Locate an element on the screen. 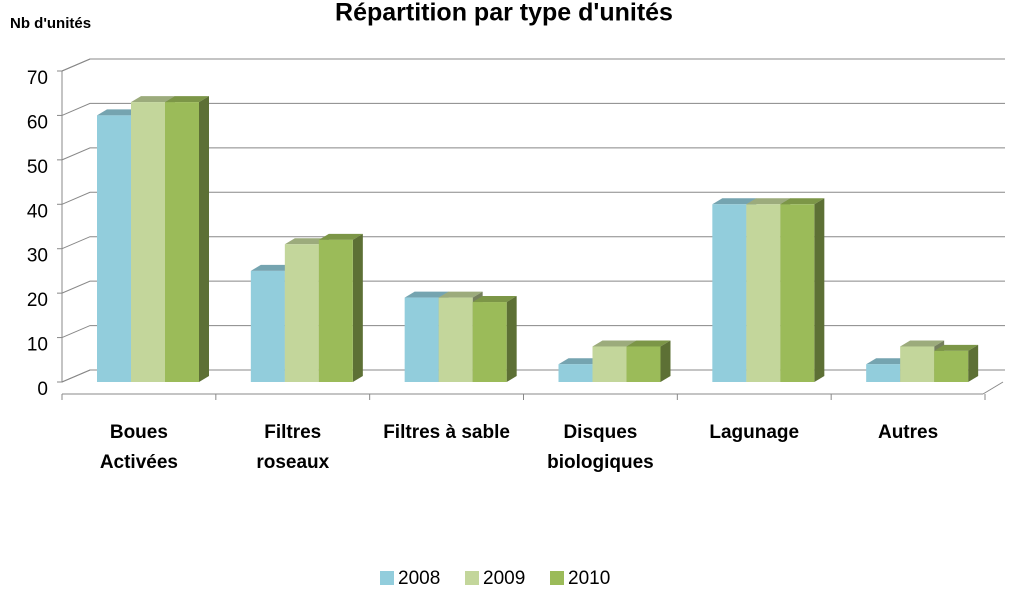 The height and width of the screenshot is (591, 1009). y-tick-label: 50 is located at coordinates (37, 167).